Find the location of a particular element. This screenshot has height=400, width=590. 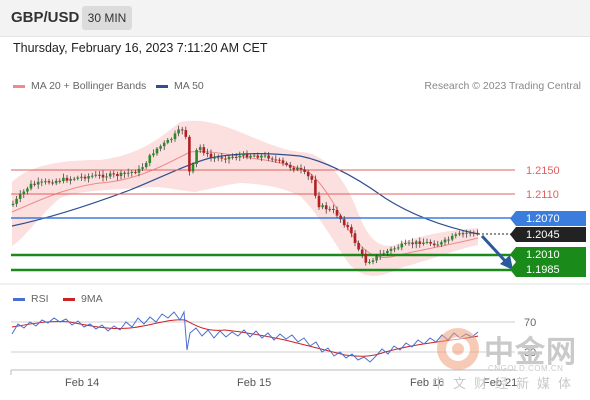

rsi-30-label: 30 is located at coordinates (530, 353).